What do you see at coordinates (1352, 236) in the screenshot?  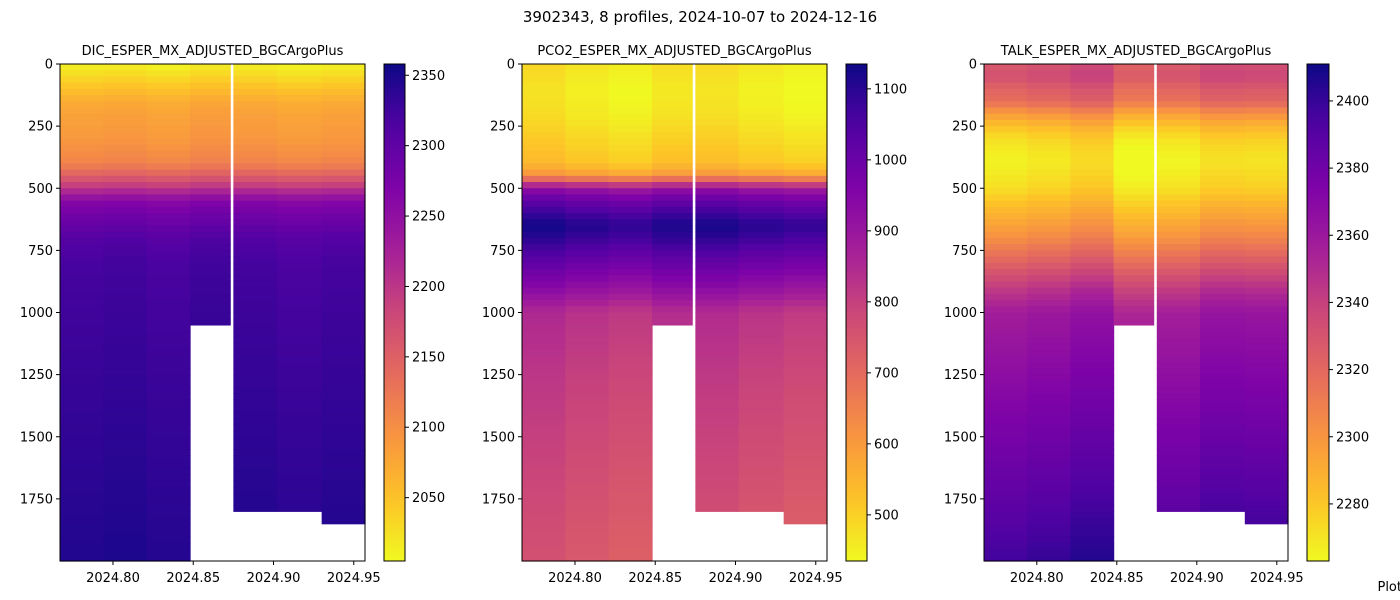 I see `colorbar-tick-label: 2360` at bounding box center [1352, 236].